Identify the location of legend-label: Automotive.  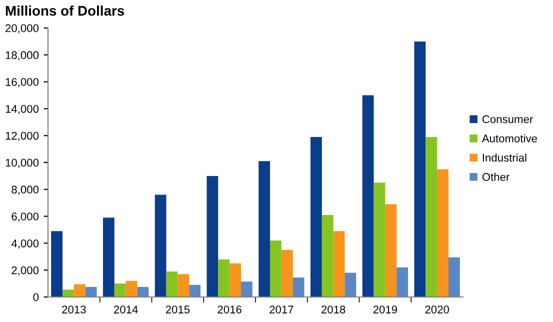
(509, 138).